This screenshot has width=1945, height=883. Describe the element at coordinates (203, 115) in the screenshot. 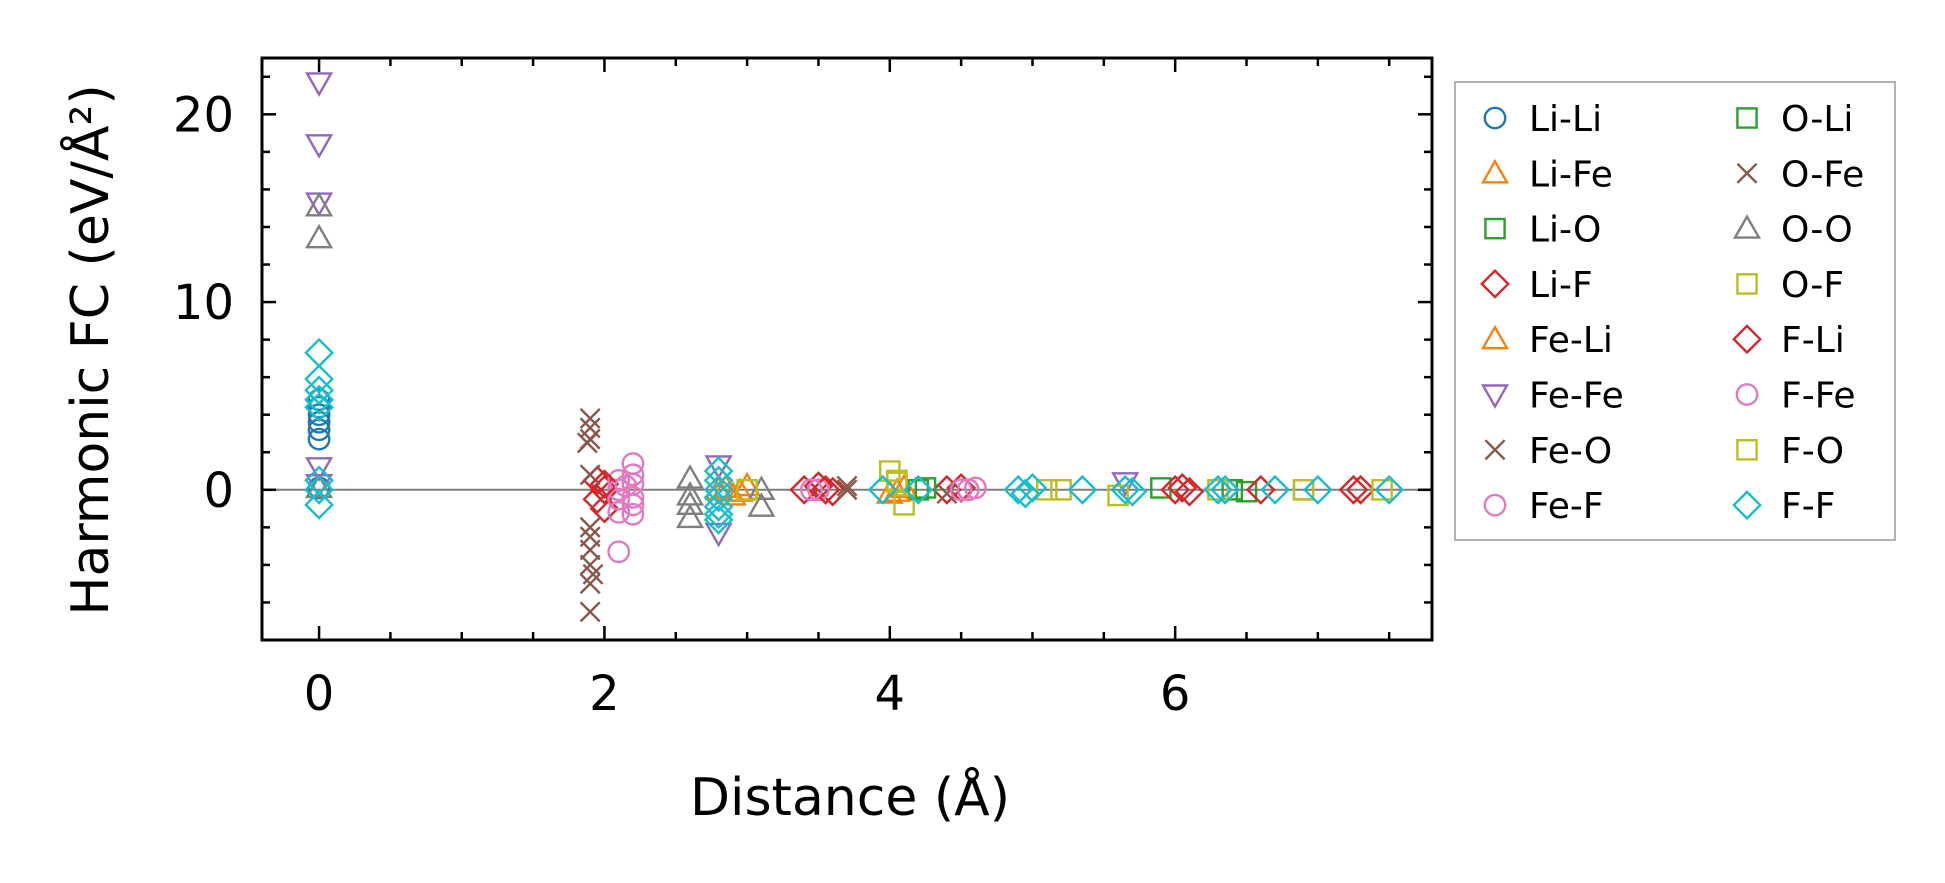

I see `y-tick-label: 20` at that location.